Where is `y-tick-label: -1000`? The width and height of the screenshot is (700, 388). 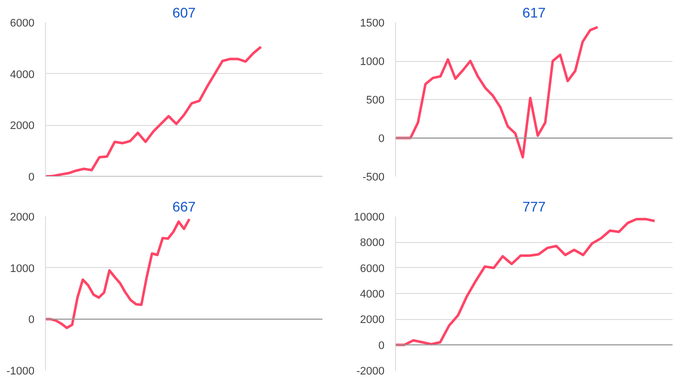 y-tick-label: -1000 is located at coordinates (20, 372).